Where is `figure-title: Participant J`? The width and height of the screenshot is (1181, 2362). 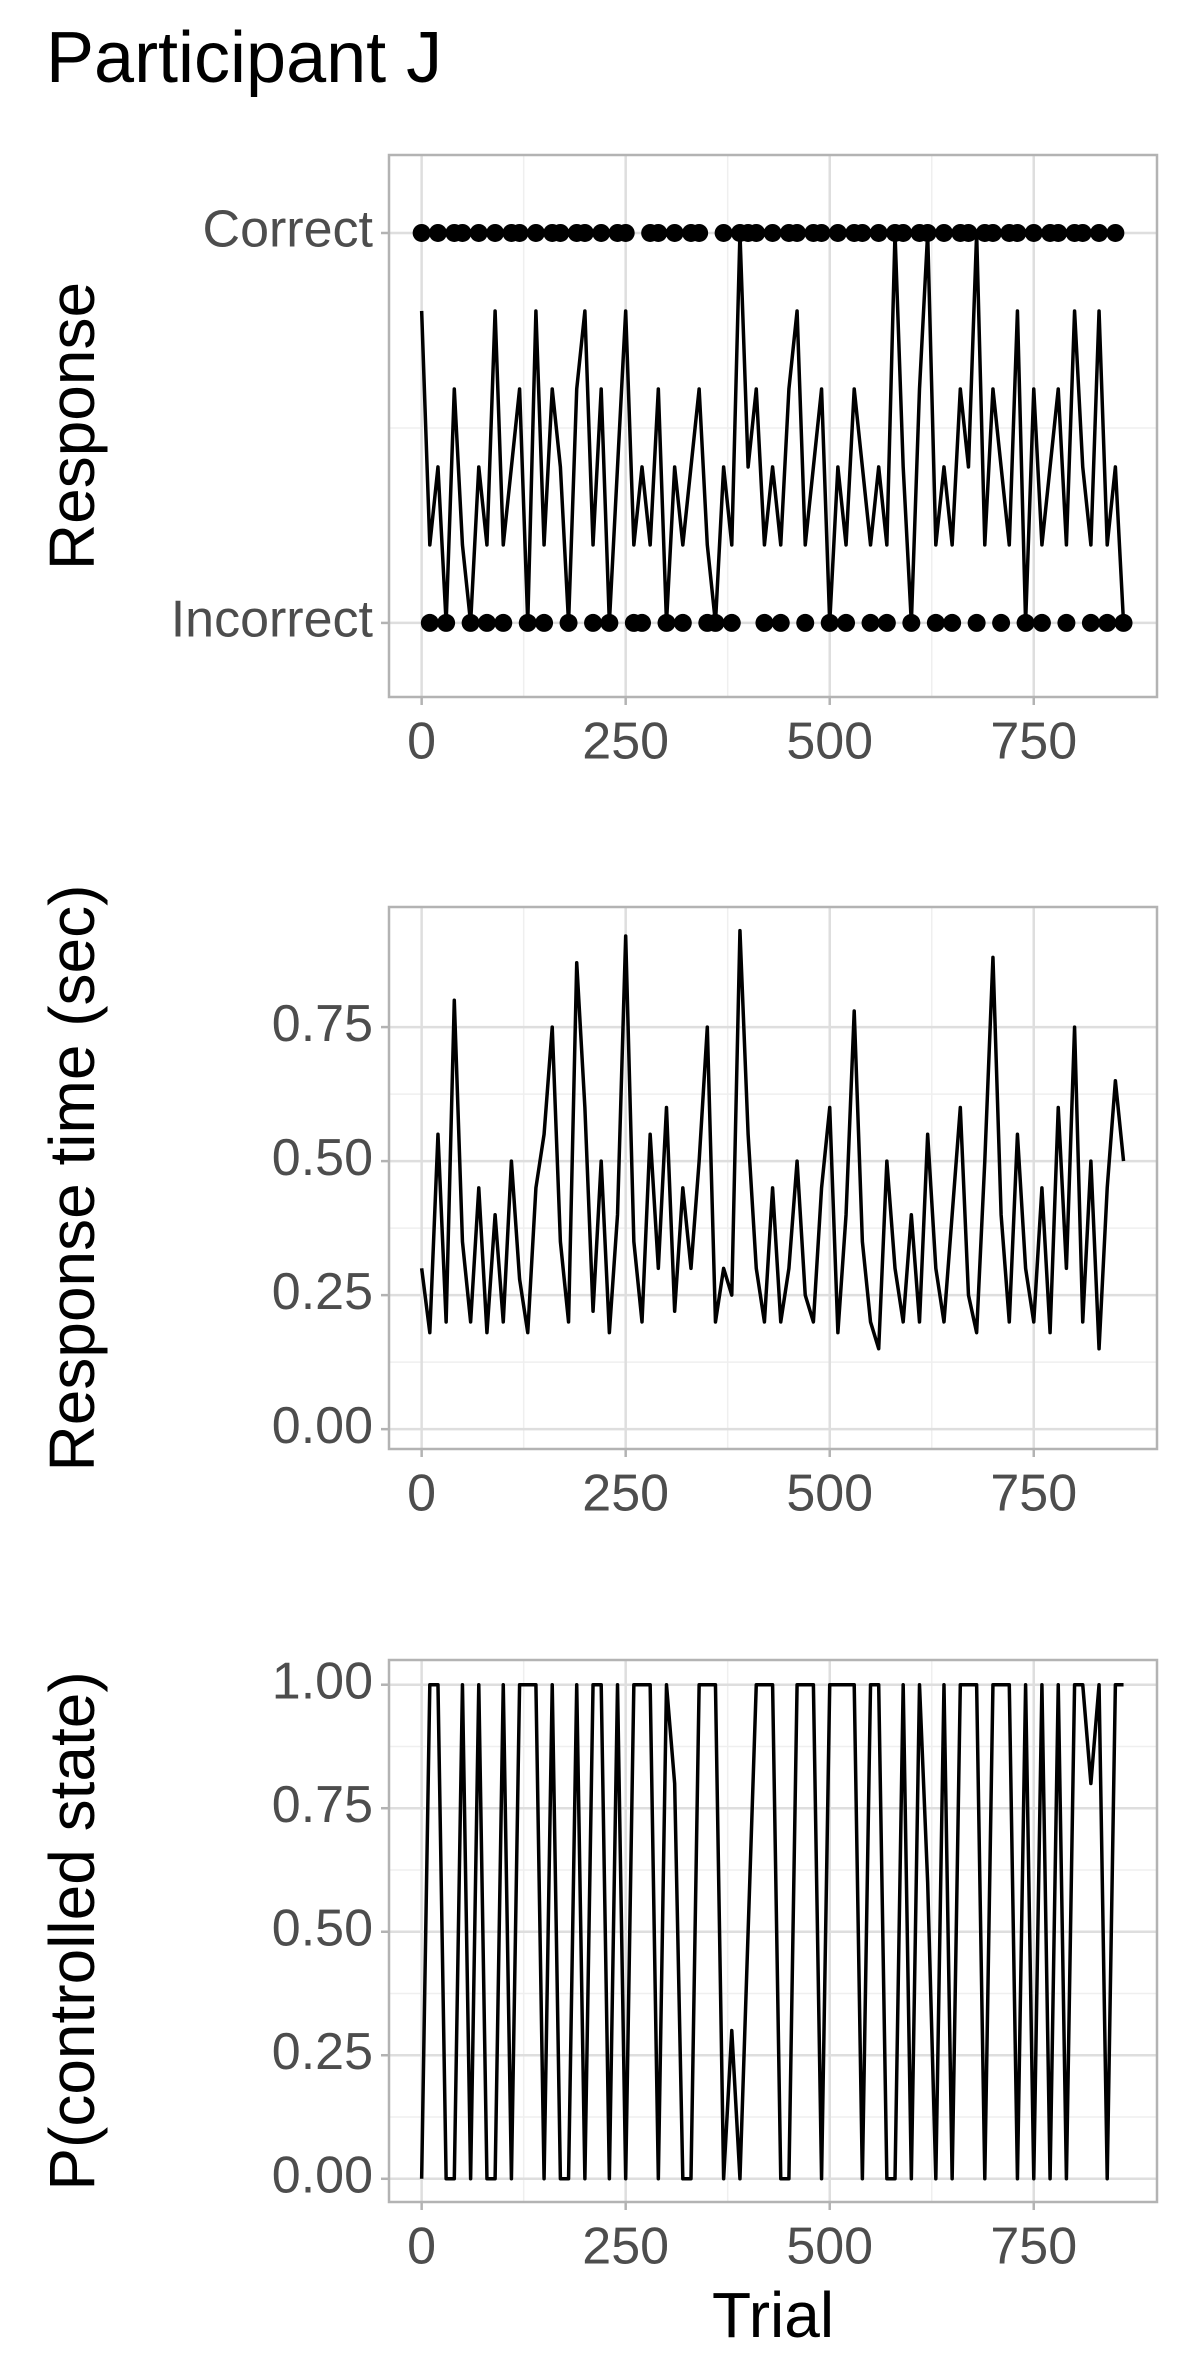 figure-title: Participant J is located at coordinates (244, 58).